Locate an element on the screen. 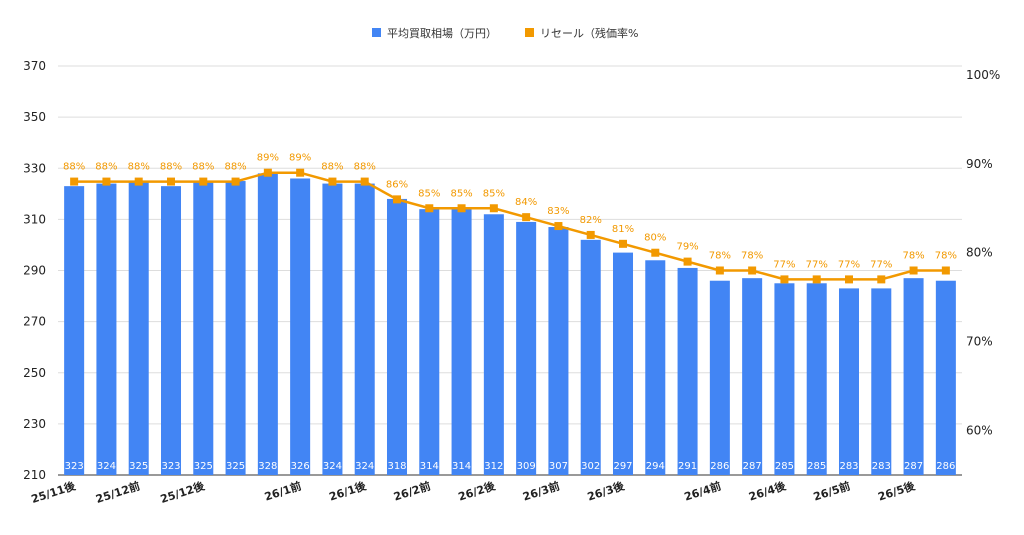  bar-value-label: 302 is located at coordinates (590, 466).